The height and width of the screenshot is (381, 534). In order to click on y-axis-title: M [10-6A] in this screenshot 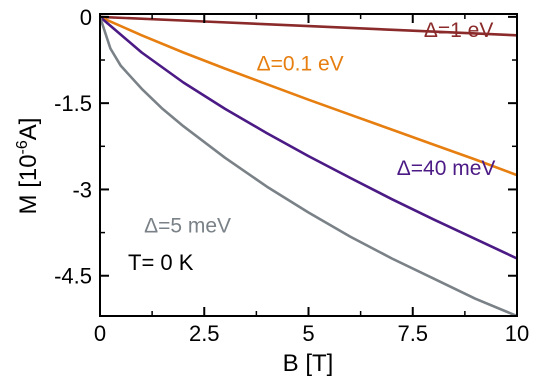, I will do `click(28, 166)`.